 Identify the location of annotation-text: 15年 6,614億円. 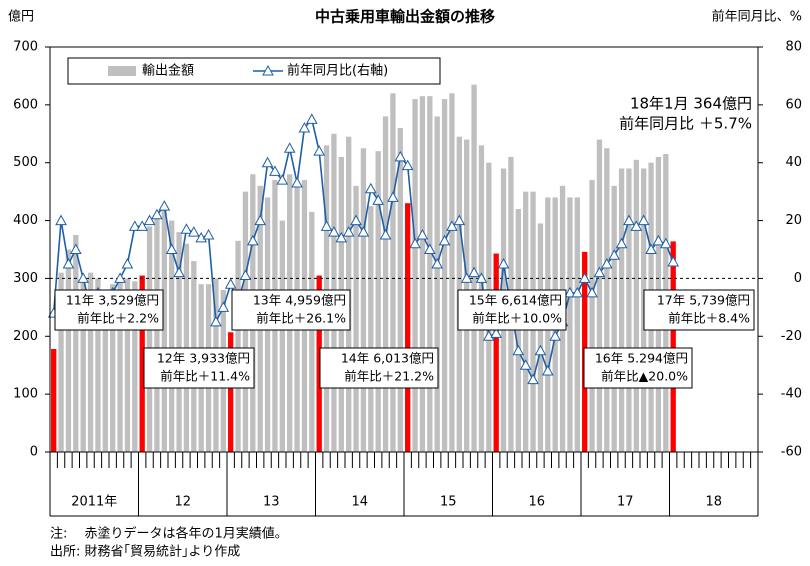
(515, 300).